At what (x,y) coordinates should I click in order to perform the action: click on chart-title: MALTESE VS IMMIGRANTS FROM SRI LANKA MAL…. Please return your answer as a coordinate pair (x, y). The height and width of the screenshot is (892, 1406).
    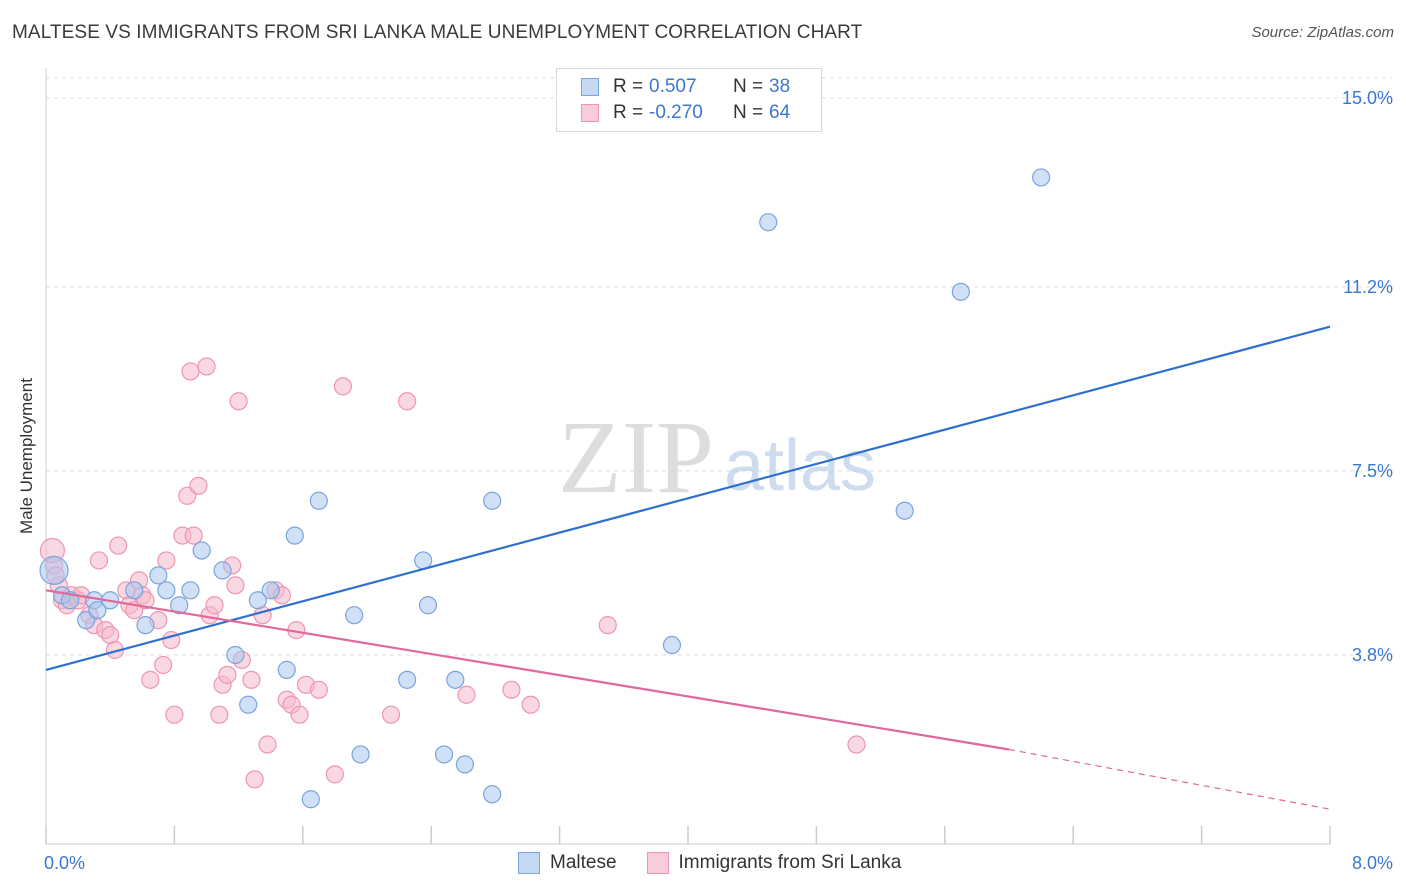
    Looking at the image, I should click on (437, 32).